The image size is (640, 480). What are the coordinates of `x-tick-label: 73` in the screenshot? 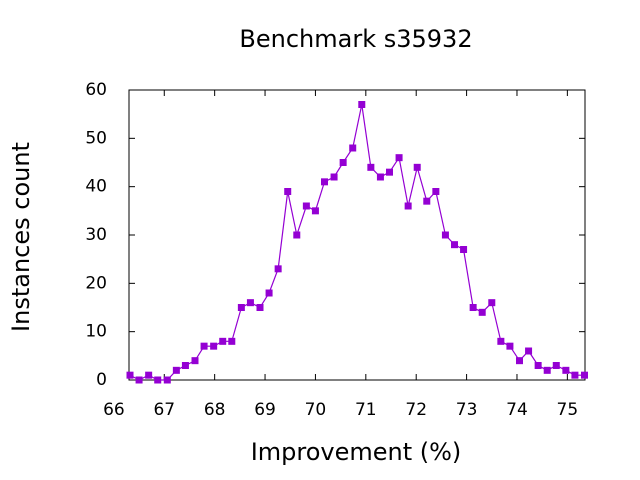 It's located at (467, 410).